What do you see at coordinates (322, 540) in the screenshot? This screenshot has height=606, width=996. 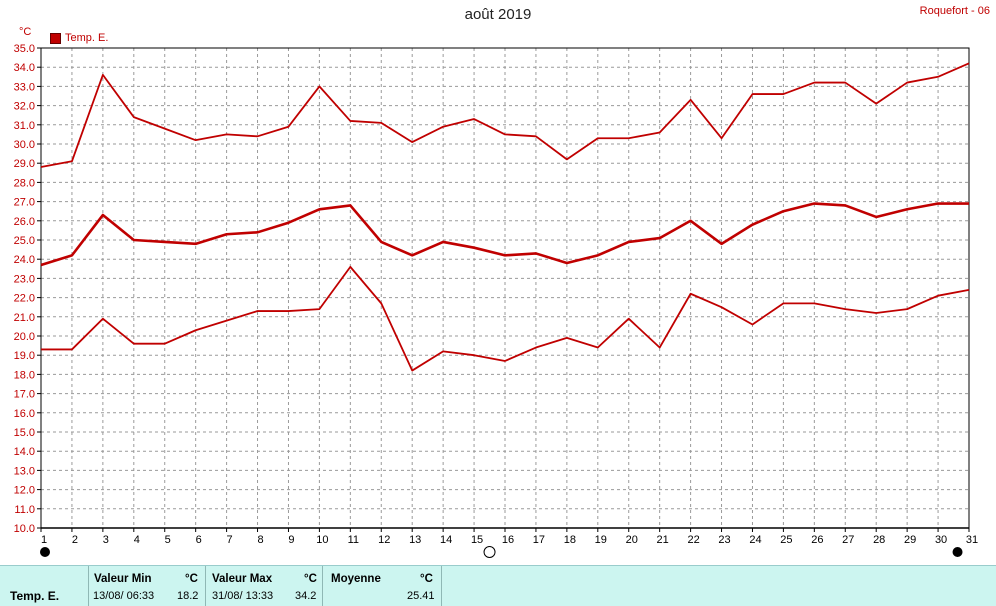 I see `x-tick-label: 10` at bounding box center [322, 540].